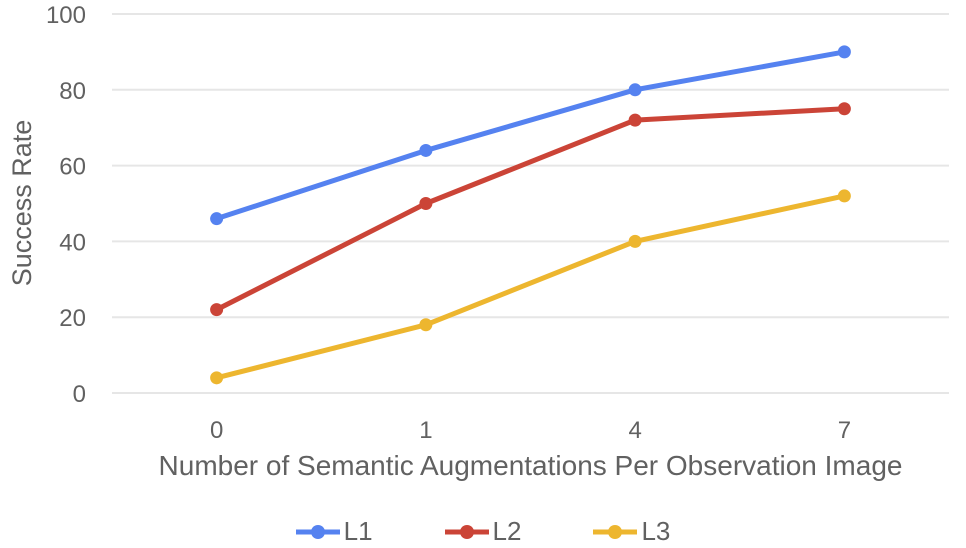  I want to click on data-point-L3-x0, so click(217, 378).